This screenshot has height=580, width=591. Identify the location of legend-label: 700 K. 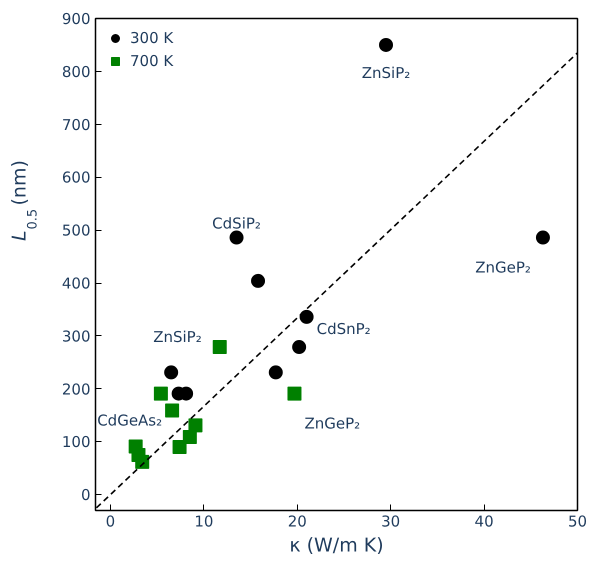
(152, 61).